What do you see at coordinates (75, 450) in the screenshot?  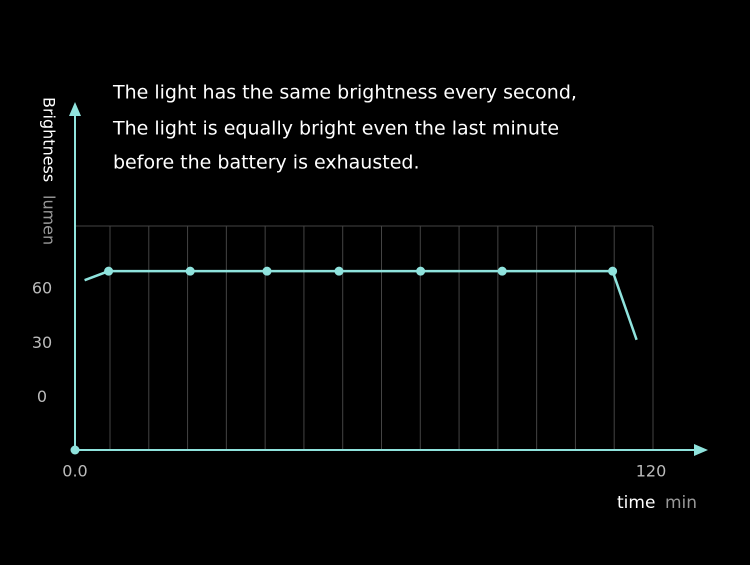 I see `origin-dot` at bounding box center [75, 450].